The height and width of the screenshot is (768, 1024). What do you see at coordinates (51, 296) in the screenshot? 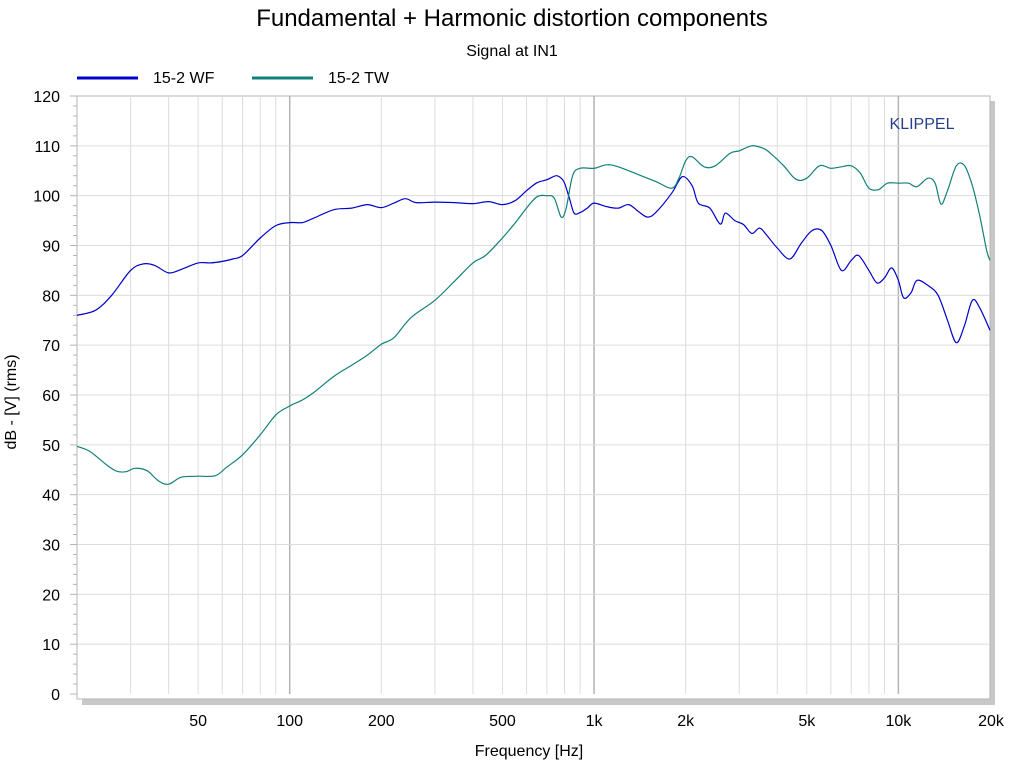
I see `y-tick-label: 80` at bounding box center [51, 296].